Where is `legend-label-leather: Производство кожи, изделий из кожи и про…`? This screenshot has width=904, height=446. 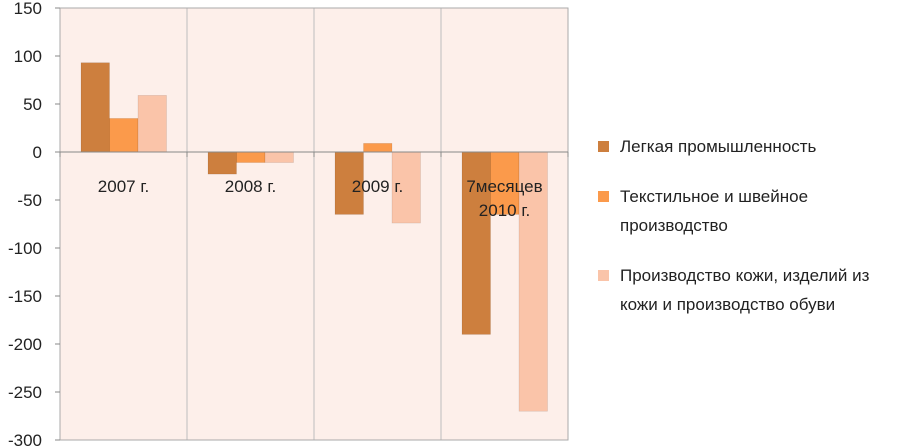
legend-label-leather: Производство кожи, изделий из кожи и про… is located at coordinates (745, 290).